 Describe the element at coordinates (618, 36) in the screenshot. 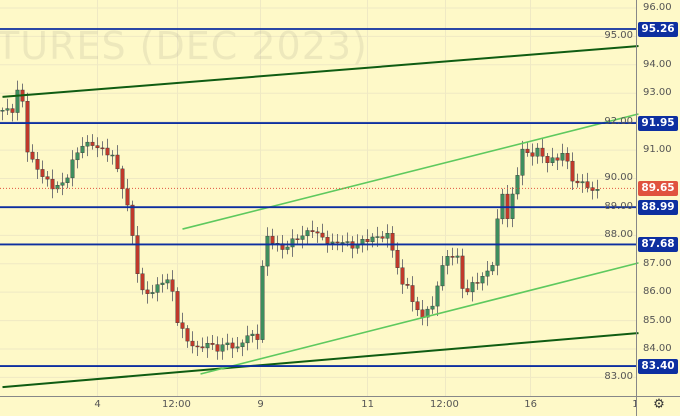

I see `y-tick-label: 95.00` at that location.